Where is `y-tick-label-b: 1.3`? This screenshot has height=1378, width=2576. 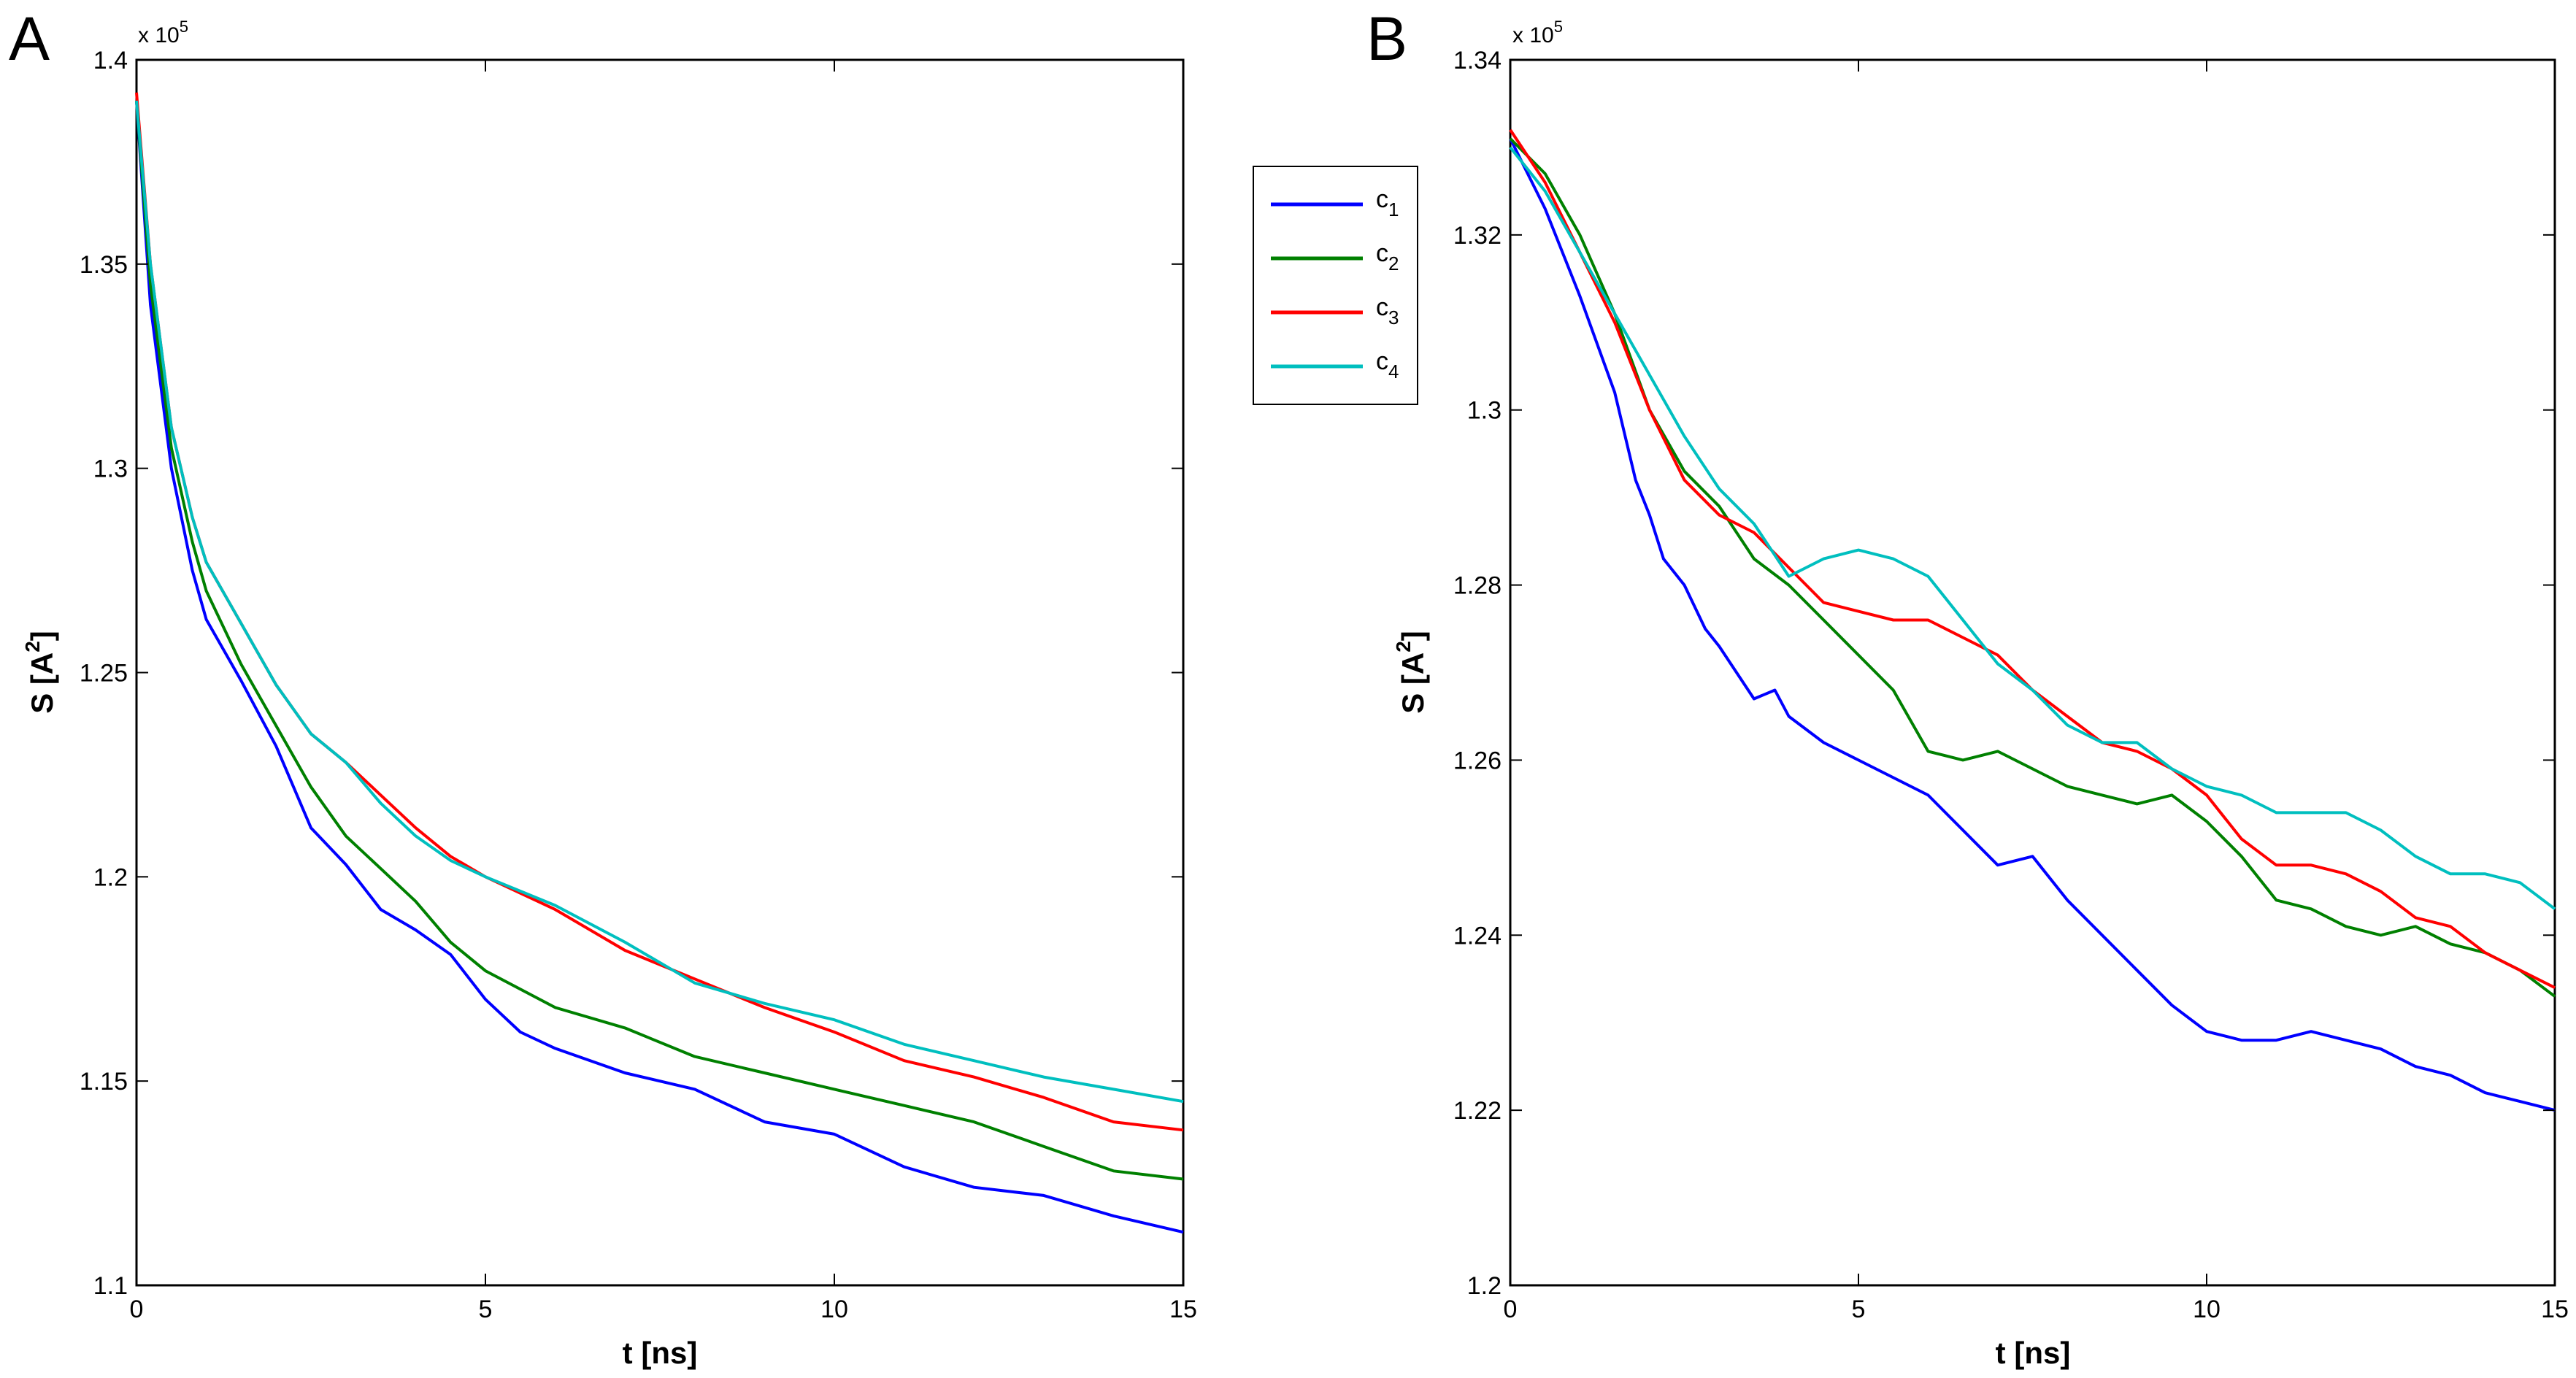 y-tick-label-b: 1.3 is located at coordinates (1484, 411).